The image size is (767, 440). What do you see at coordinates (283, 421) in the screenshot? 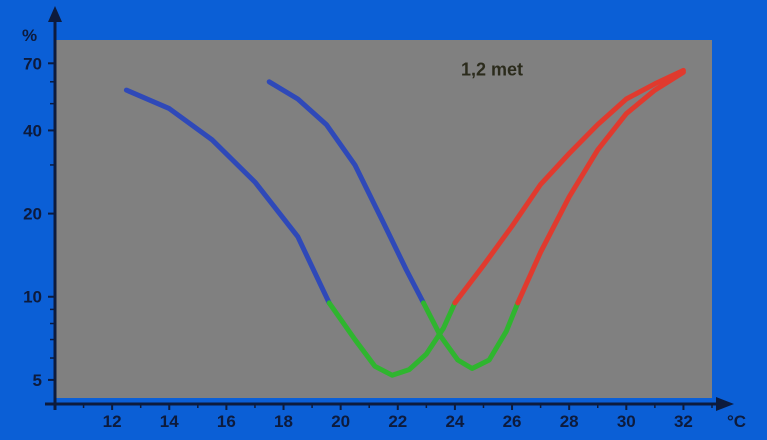
I see `x-tick-label: 18` at bounding box center [283, 421].